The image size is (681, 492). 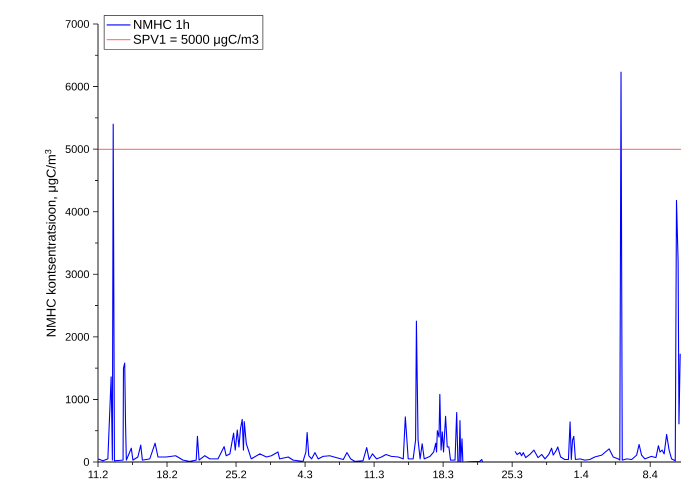 I want to click on y-tick-label: 7000, so click(x=78, y=24).